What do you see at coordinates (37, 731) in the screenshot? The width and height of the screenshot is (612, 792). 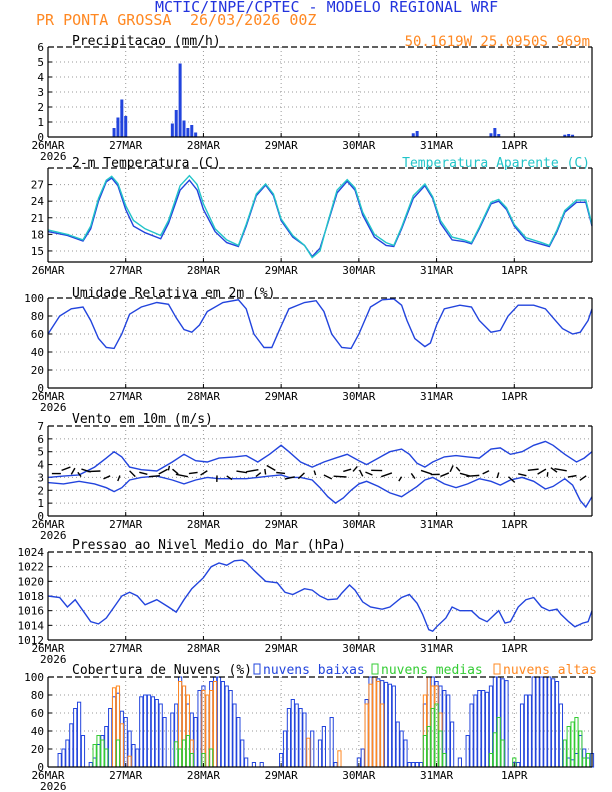 I see `y-tick-label: 40` at bounding box center [37, 731].